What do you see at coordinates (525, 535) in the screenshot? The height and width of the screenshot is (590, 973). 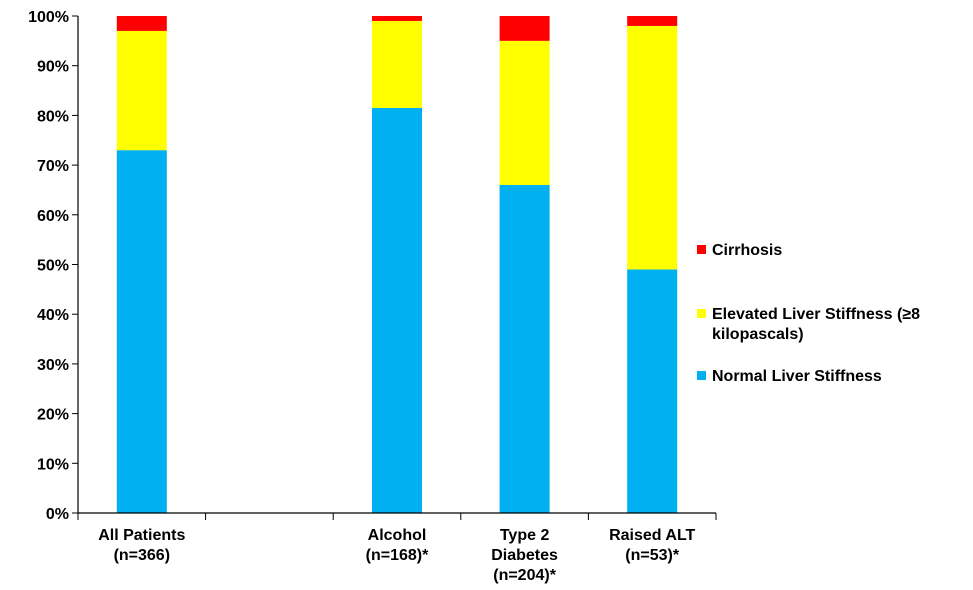 I see `x-tick-label: Type 2` at bounding box center [525, 535].